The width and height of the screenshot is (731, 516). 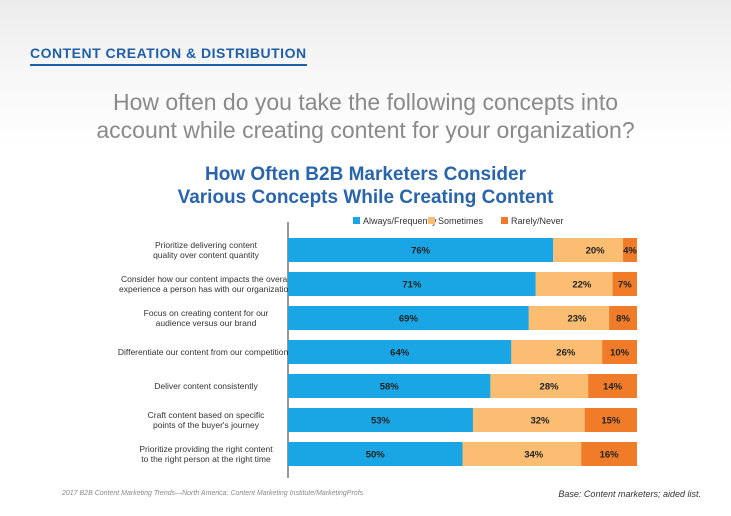 What do you see at coordinates (206, 425) in the screenshot?
I see `category-label-5-line-1: points of the buyer's journey` at bounding box center [206, 425].